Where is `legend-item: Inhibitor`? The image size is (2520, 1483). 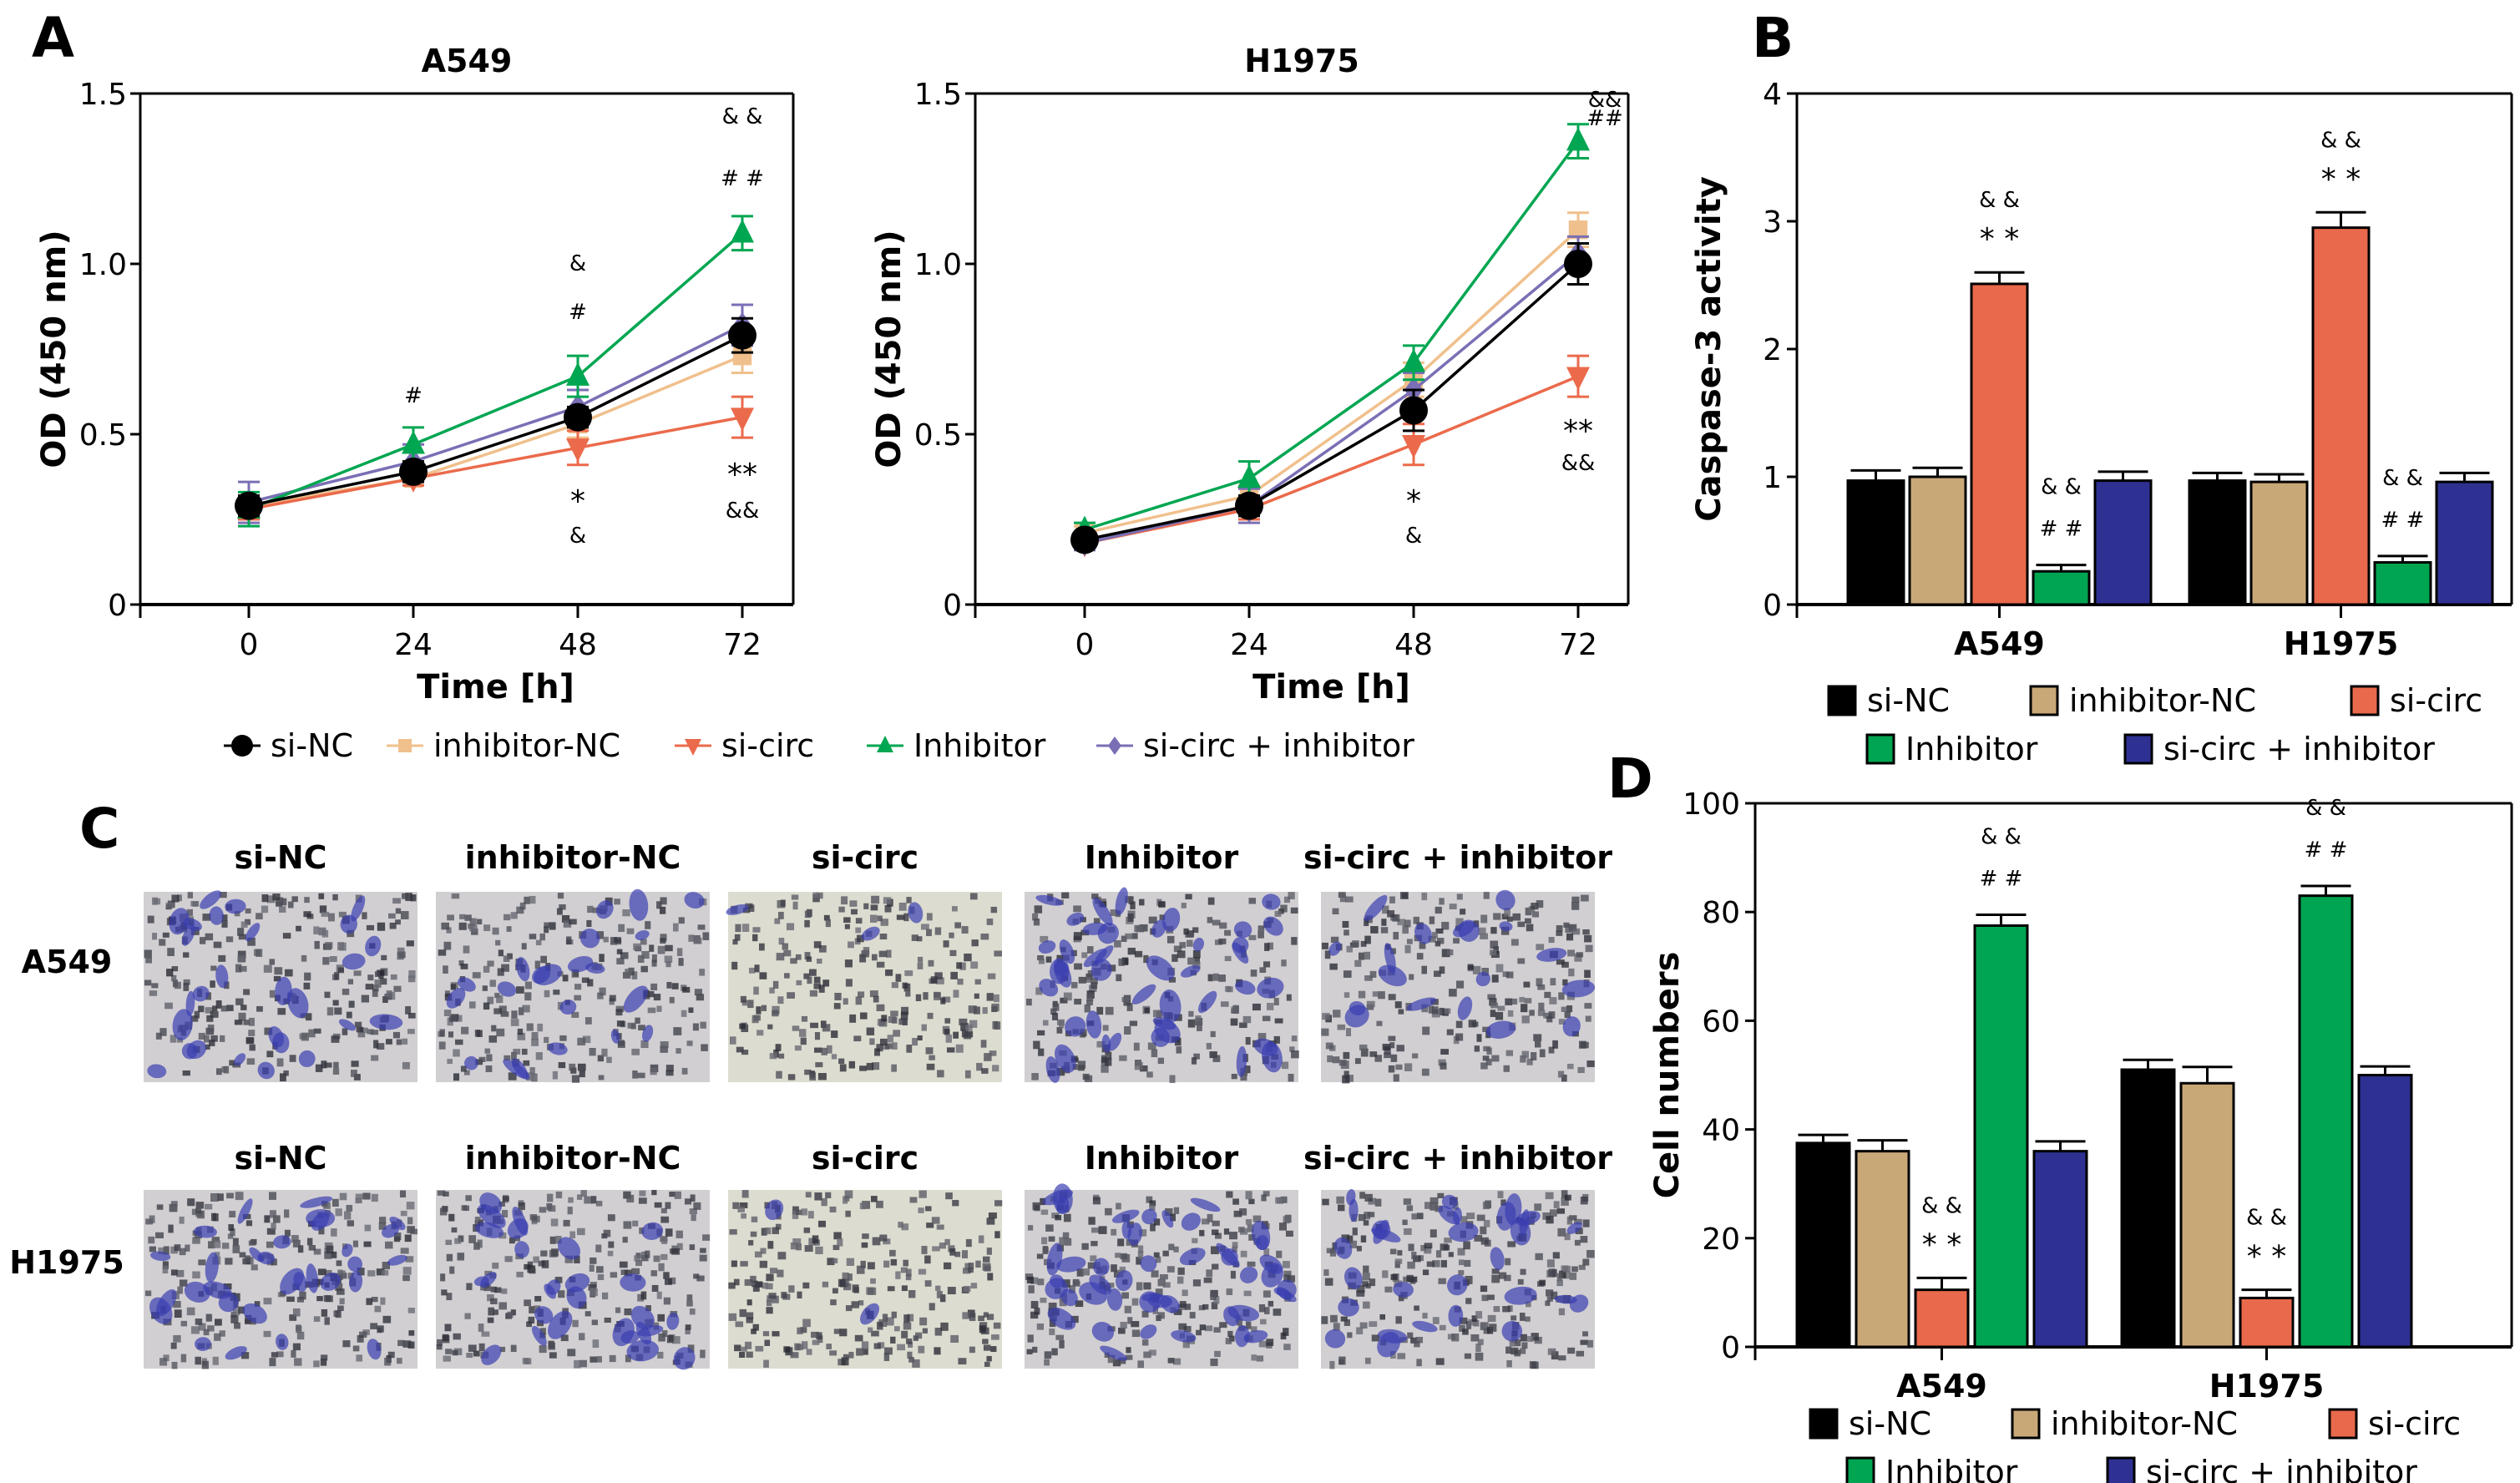 legend-item: Inhibitor is located at coordinates (956, 745).